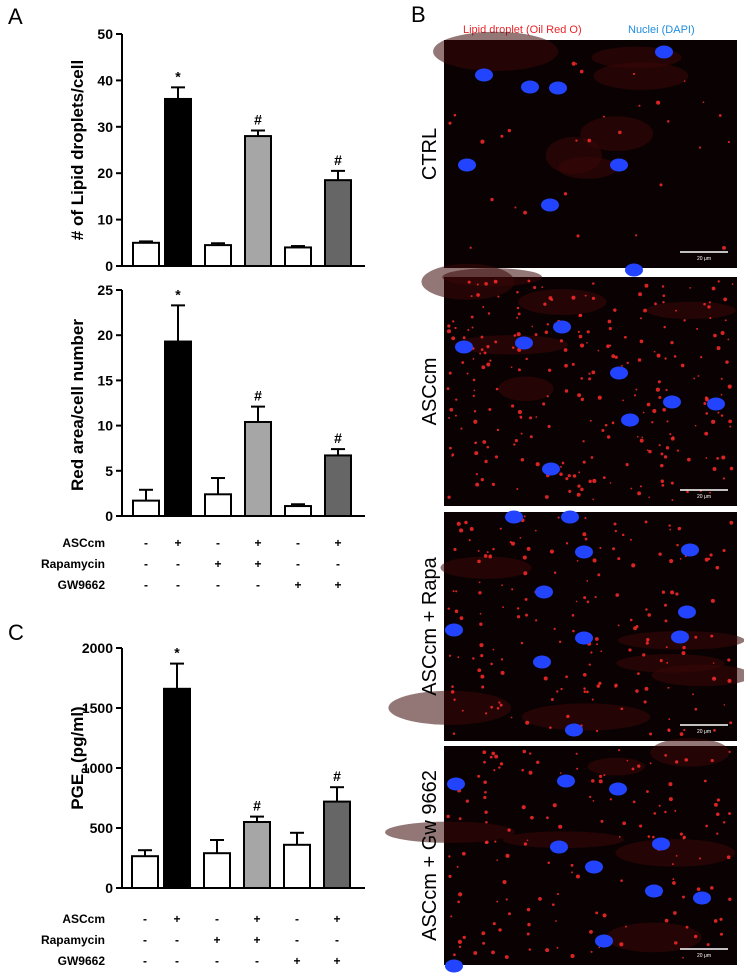 The image size is (744, 974). Describe the element at coordinates (82, 585) in the screenshot. I see `treatment-label: GW9662` at that location.